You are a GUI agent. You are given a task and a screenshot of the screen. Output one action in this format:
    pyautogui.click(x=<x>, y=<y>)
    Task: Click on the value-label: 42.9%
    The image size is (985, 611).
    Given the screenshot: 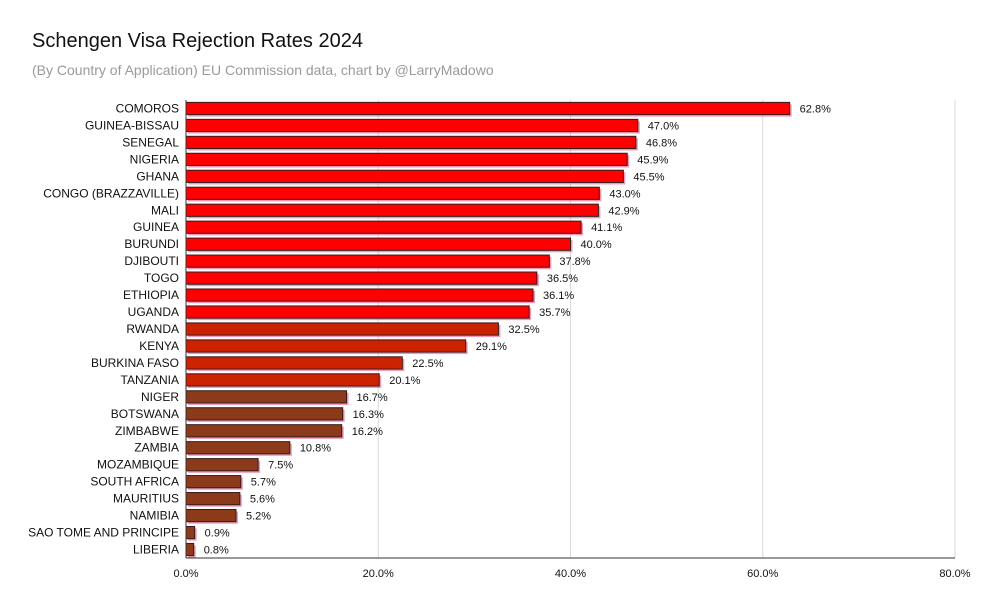 What is the action you would take?
    pyautogui.click(x=623, y=211)
    